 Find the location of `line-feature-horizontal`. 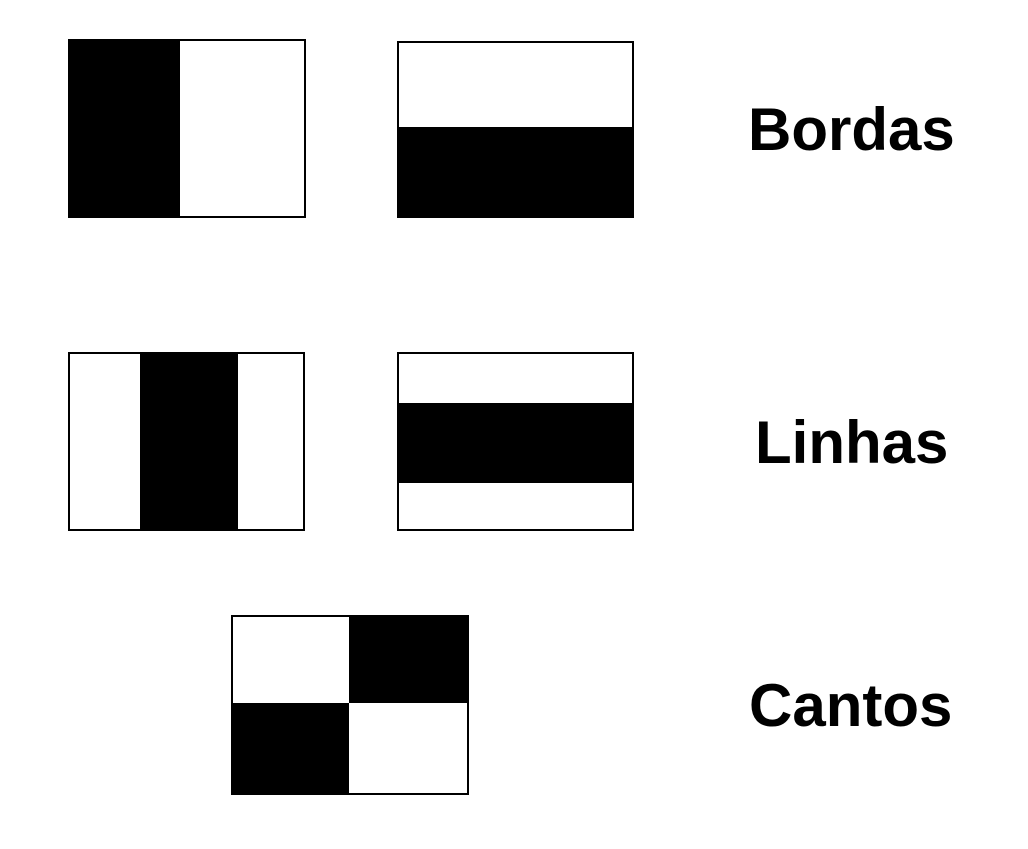

line-feature-horizontal is located at coordinates (515, 441).